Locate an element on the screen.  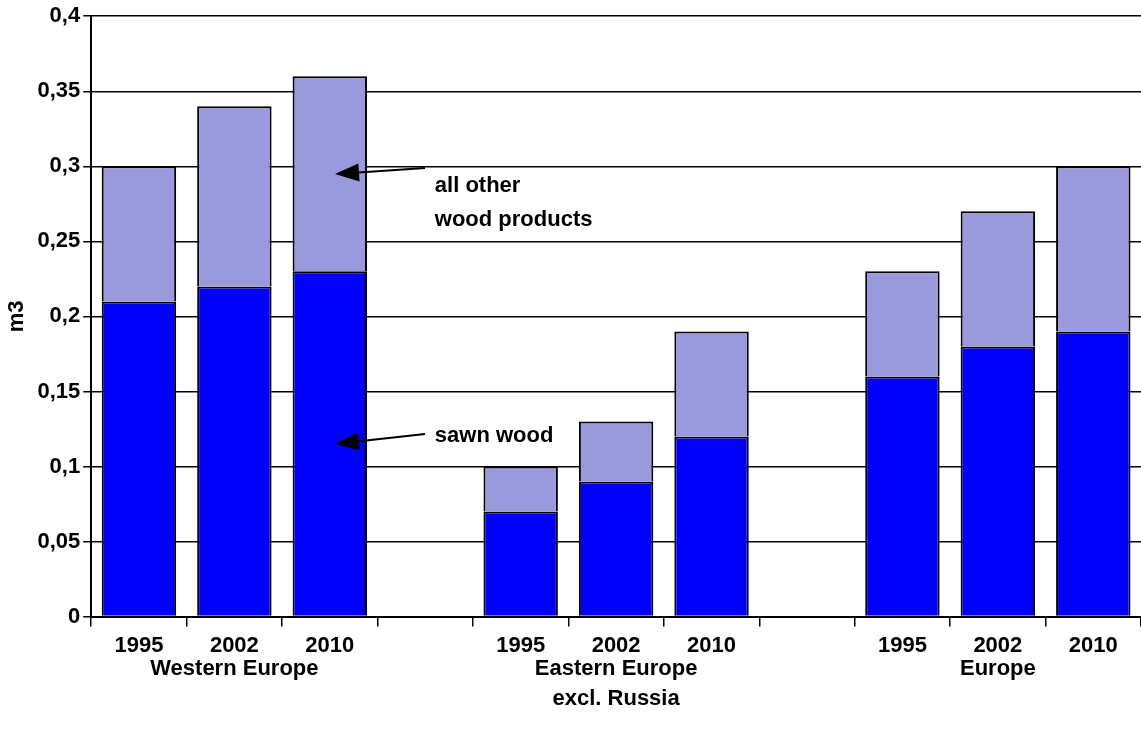
text: all other wood products is located at coordinates (513, 201).